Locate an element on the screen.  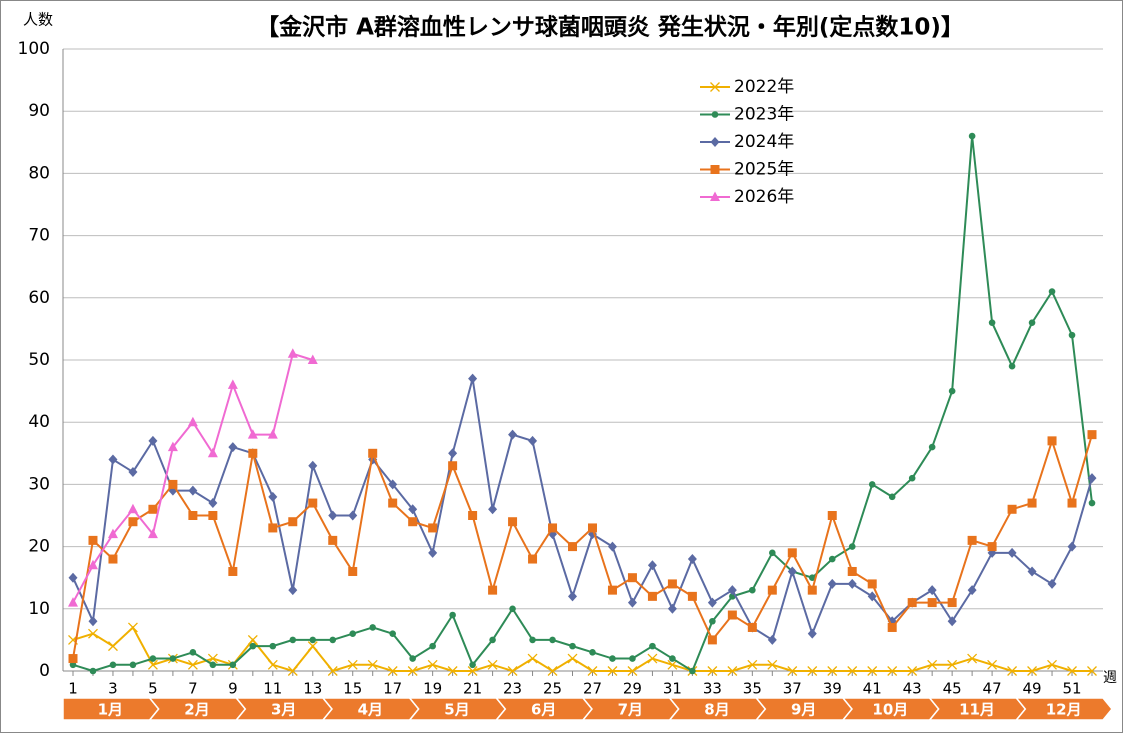
month-label: 5月 is located at coordinates (456, 710).